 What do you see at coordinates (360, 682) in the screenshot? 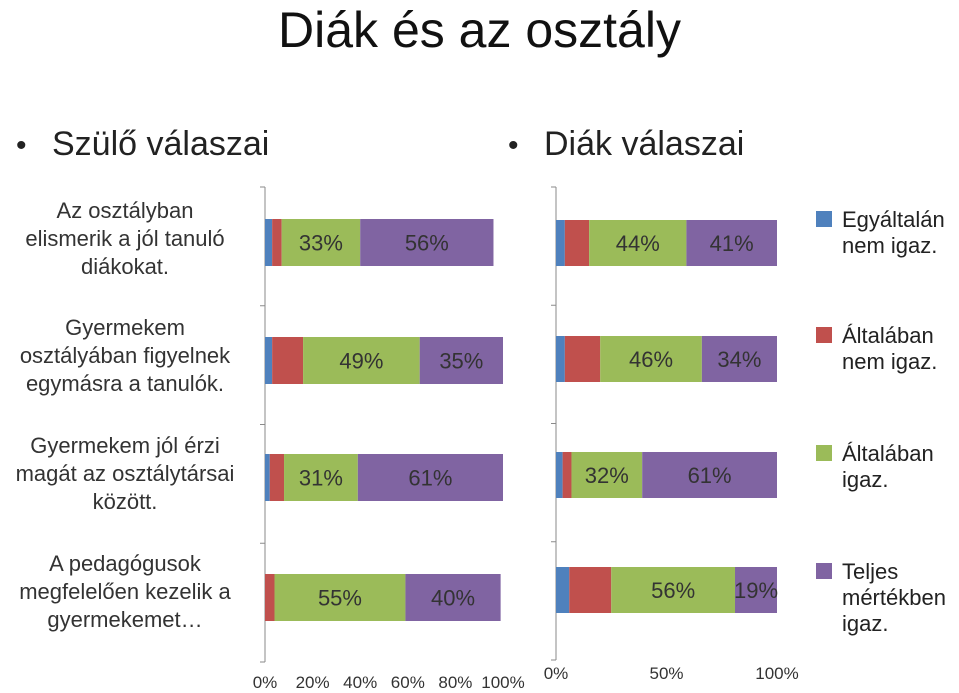
I see `x-tick-label: 40%` at bounding box center [360, 682].